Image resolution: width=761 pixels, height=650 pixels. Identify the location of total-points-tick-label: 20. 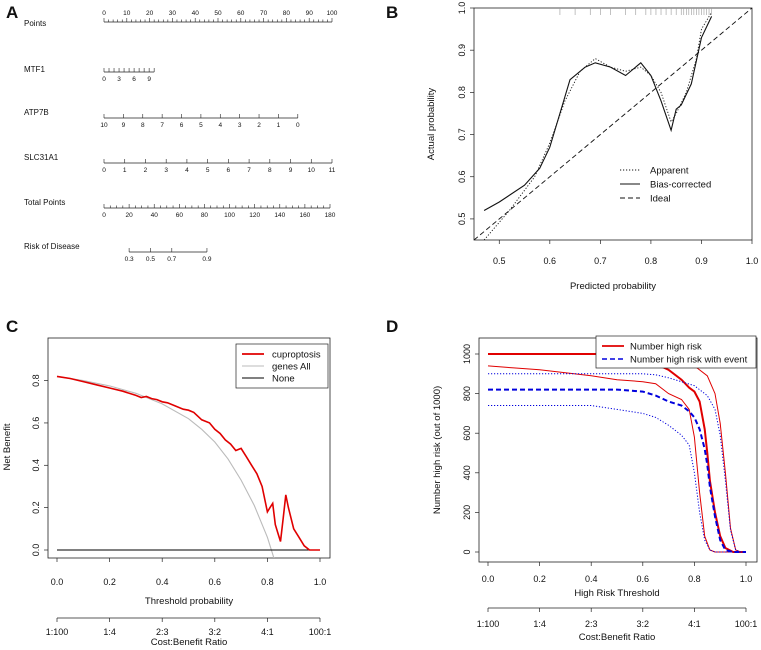
(129, 215).